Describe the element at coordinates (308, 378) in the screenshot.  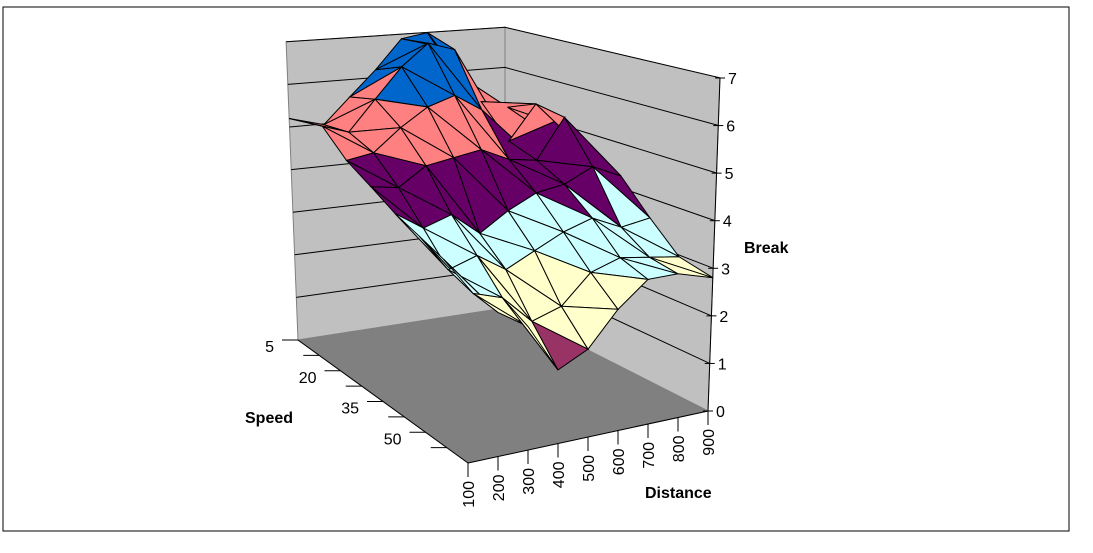
I see `y-tick-label: 20` at that location.